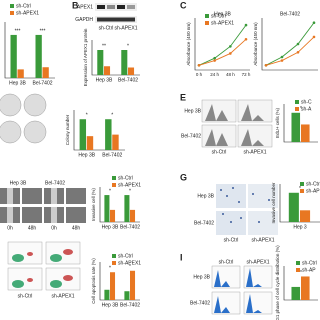 The width and height of the screenshot is (320, 320). Describe the element at coordinates (306, 102) in the screenshot. I see `legend-label: sh-C` at that location.